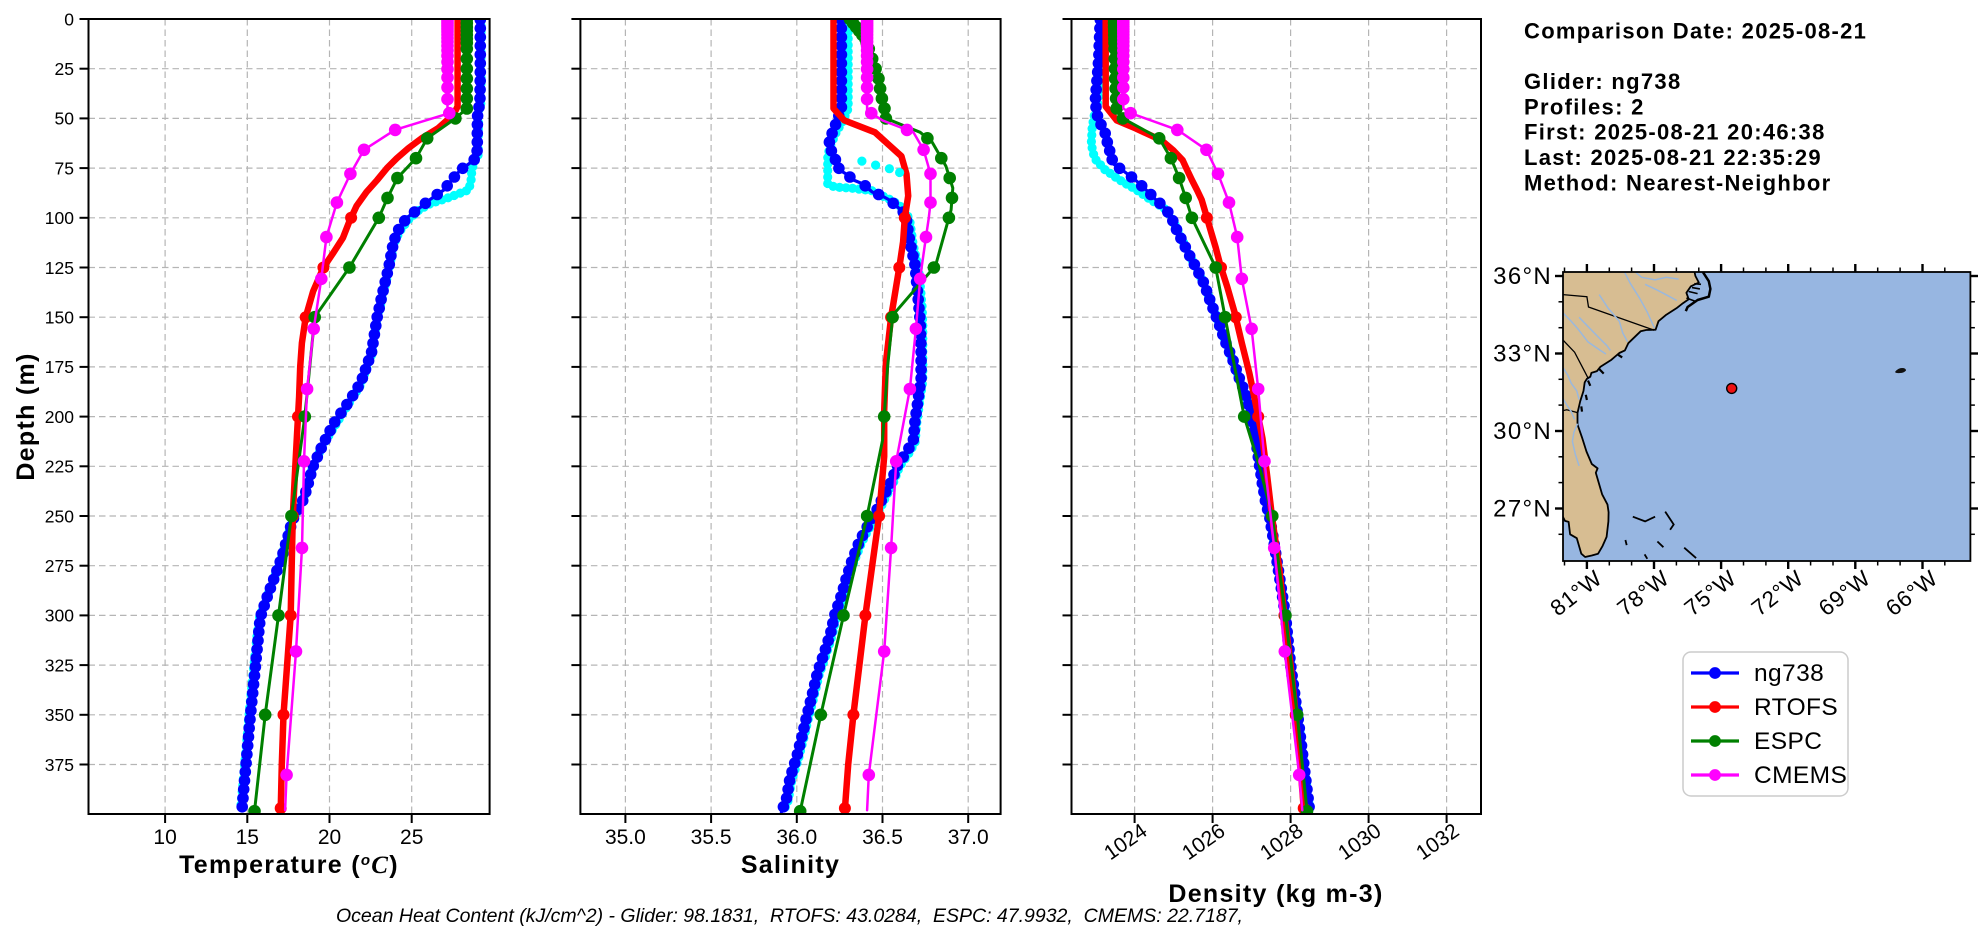 This screenshot has width=1978, height=934. What do you see at coordinates (69, 19) in the screenshot?
I see `svg-text: 0` at bounding box center [69, 19].